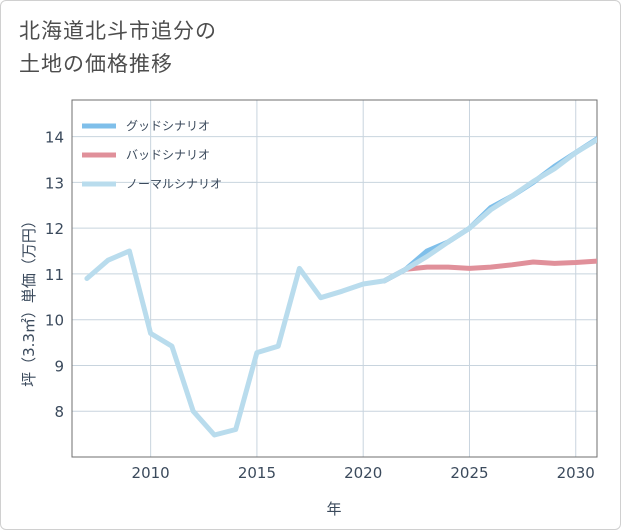 The height and width of the screenshot is (530, 621). Describe the element at coordinates (96, 64) in the screenshot. I see `chart-title-line-2: 土地の価格推移` at that location.